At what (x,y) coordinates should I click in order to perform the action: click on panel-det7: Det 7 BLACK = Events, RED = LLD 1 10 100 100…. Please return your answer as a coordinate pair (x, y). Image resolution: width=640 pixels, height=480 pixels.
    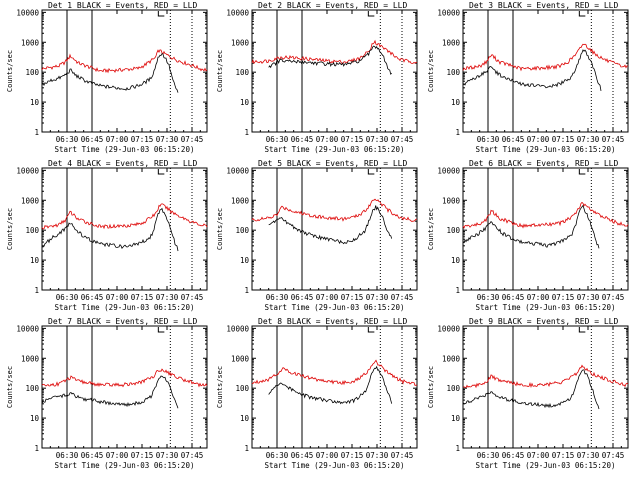
    Looking at the image, I should click on (107, 393).